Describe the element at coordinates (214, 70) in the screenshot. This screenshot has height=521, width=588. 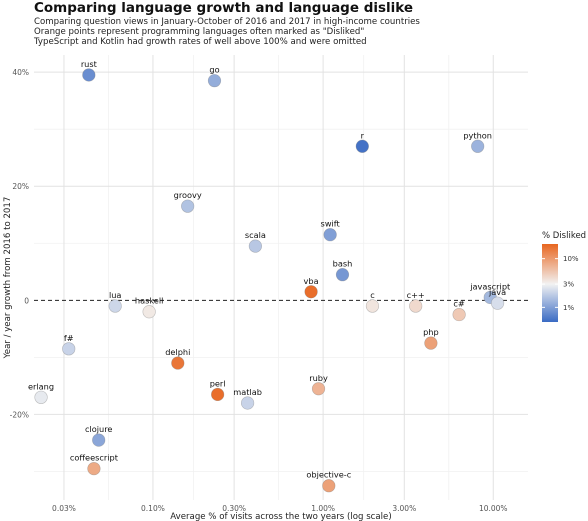
I see `data-label-go: go` at that location.